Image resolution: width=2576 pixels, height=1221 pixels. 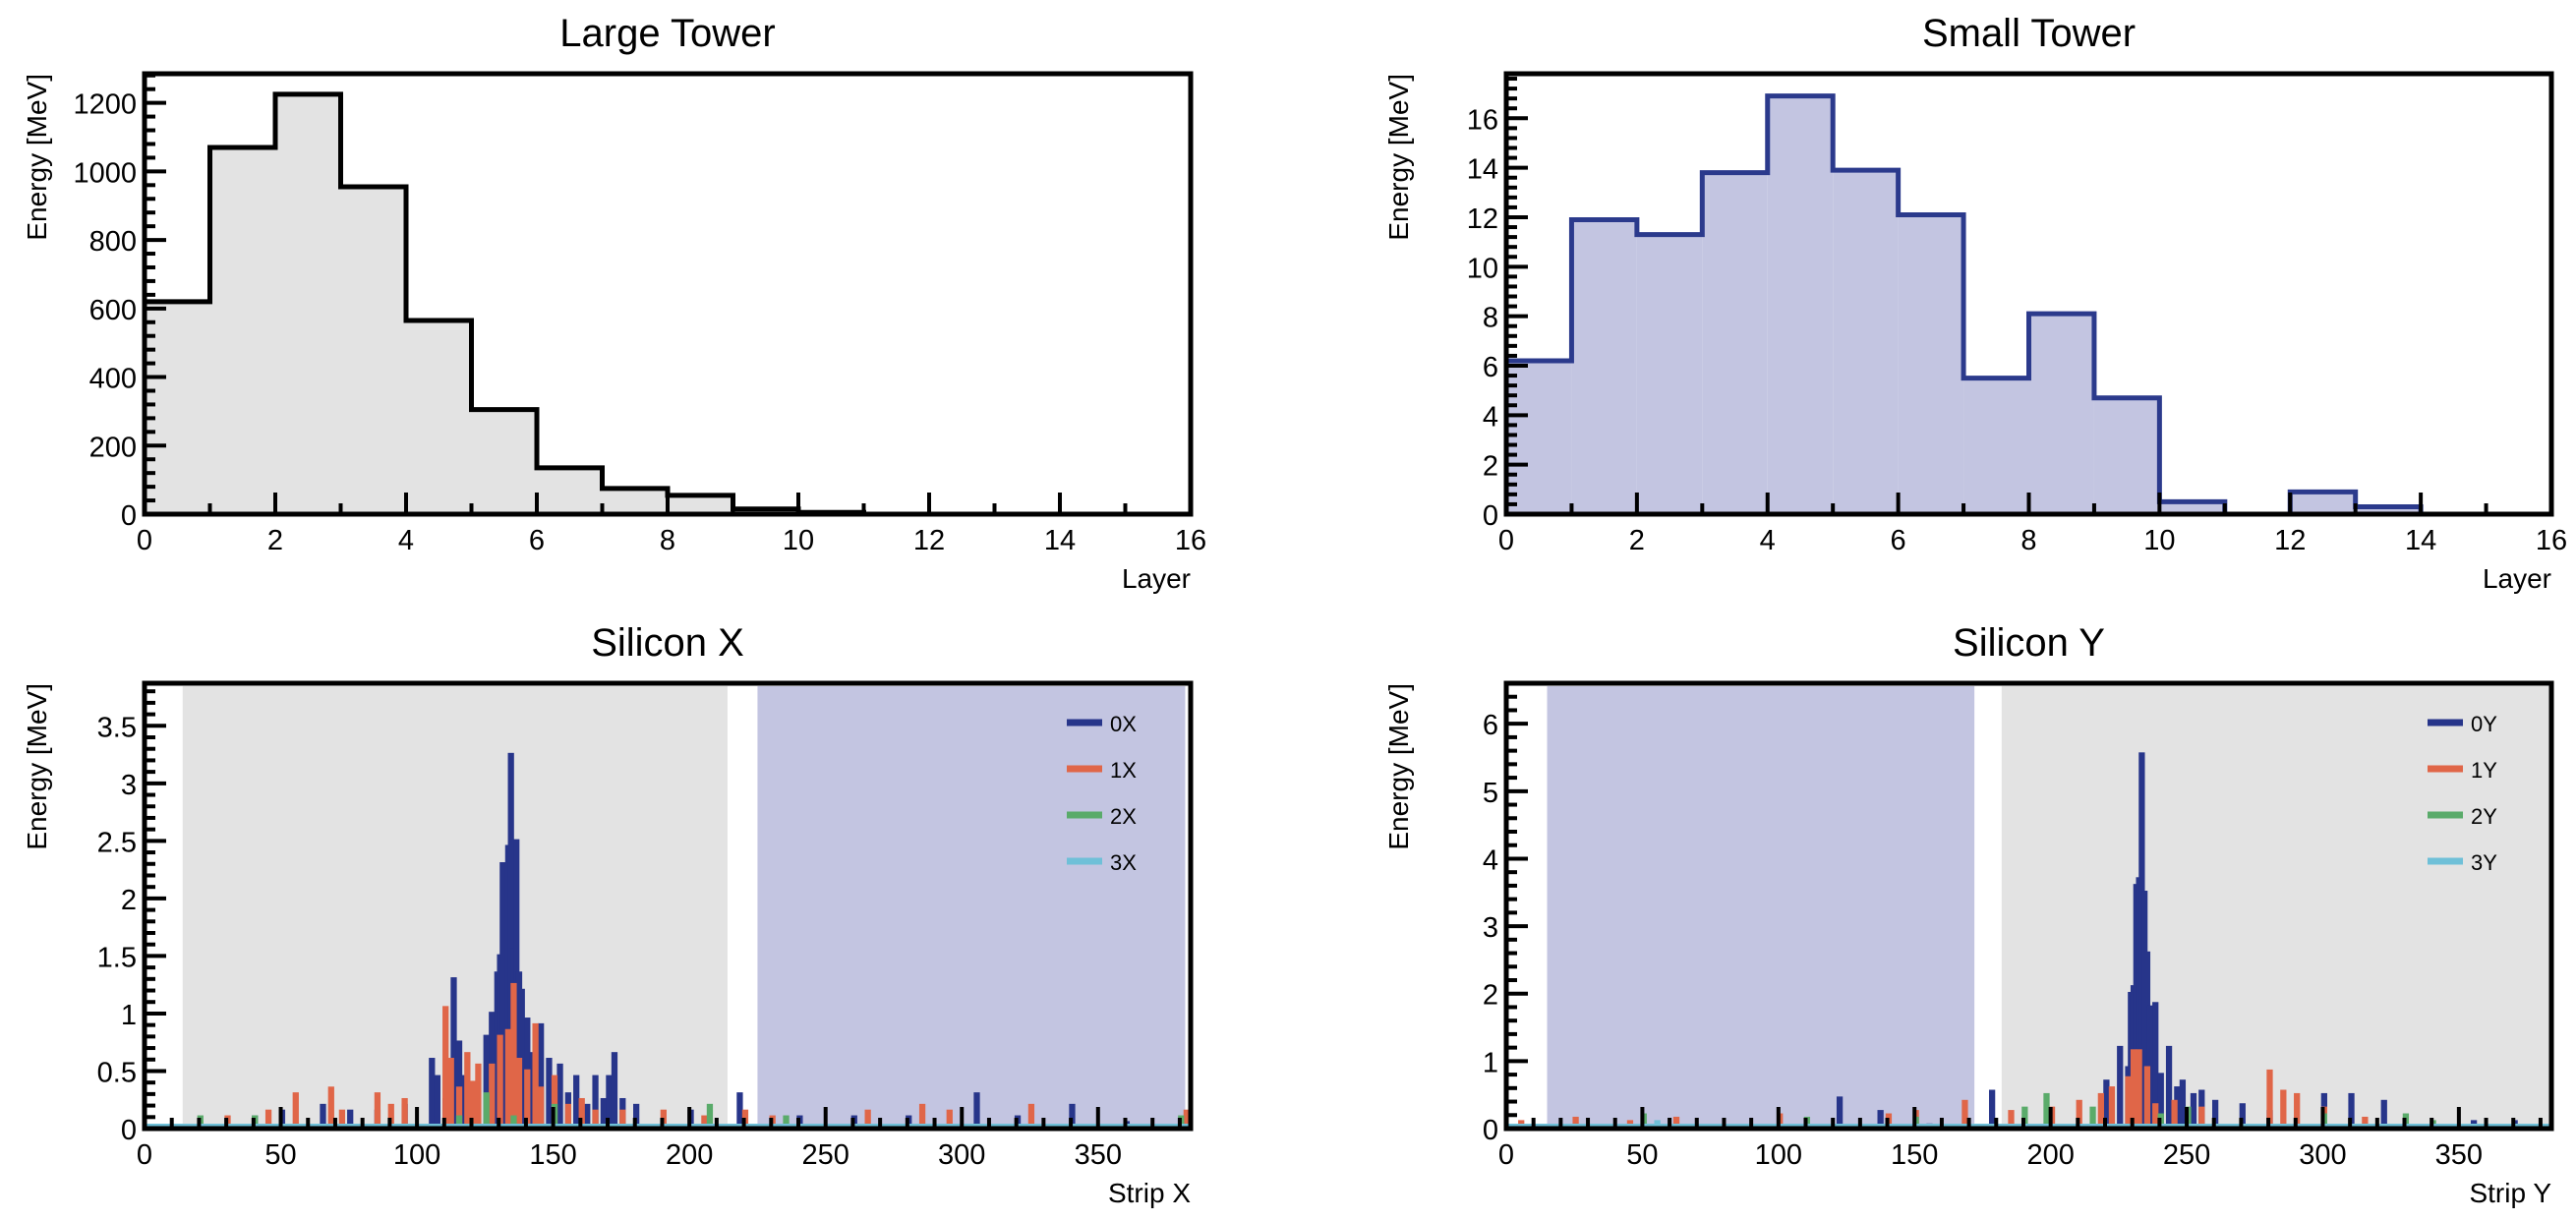 What do you see at coordinates (552, 1155) in the screenshot?
I see `x-tick-label: 150` at bounding box center [552, 1155].